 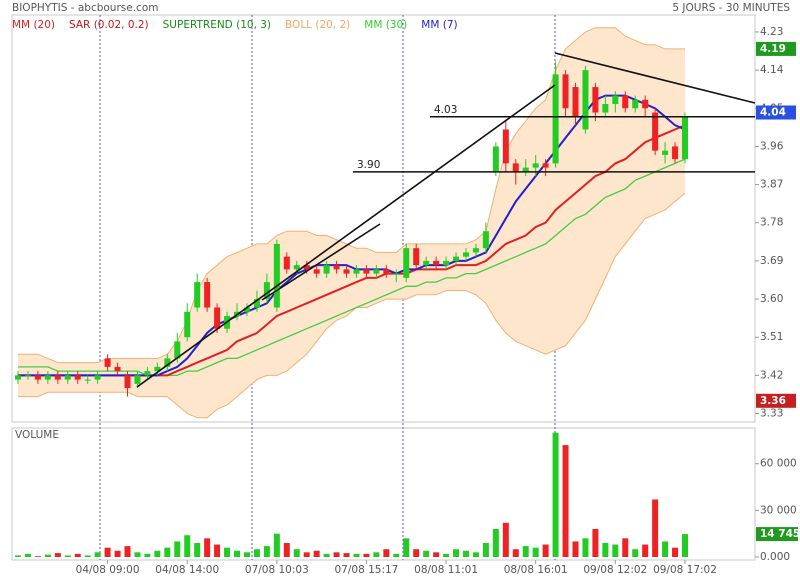 I want to click on level-label: 4.03, so click(x=445, y=110).